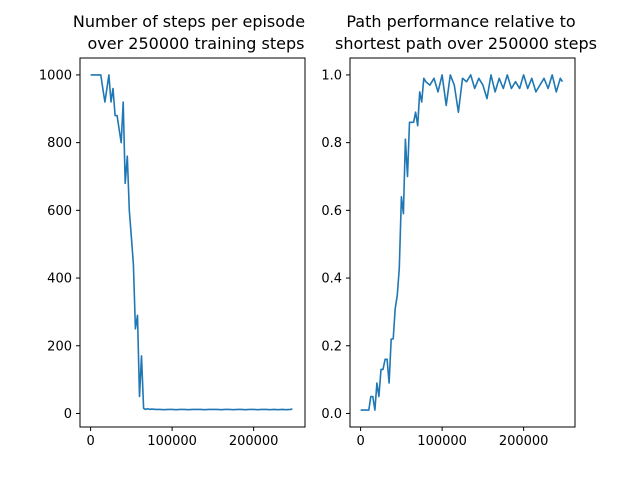  What do you see at coordinates (331, 414) in the screenshot?
I see `y-tick-label: 0.0` at bounding box center [331, 414].